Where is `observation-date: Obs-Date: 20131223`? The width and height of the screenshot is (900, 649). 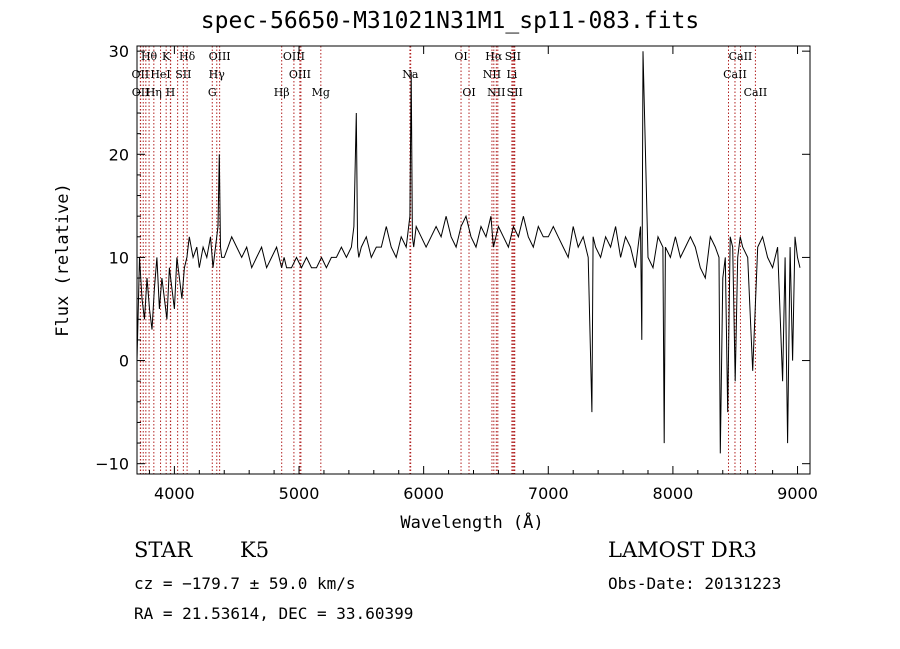 observation-date: Obs-Date: 20131223 is located at coordinates (695, 583).